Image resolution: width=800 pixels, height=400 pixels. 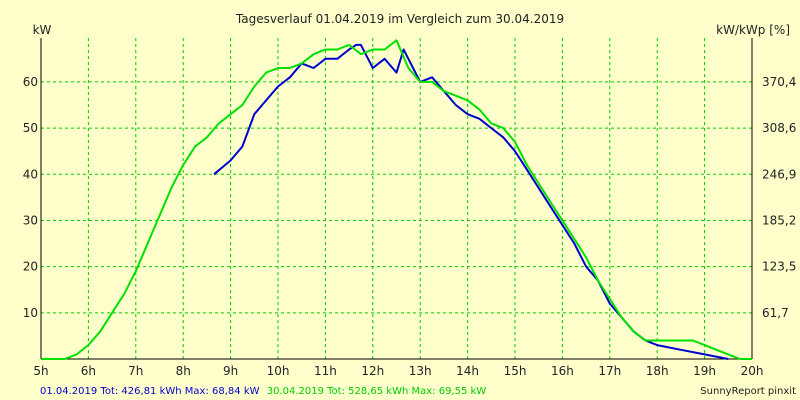 I want to click on x-tick-label: 8h, so click(x=183, y=371).